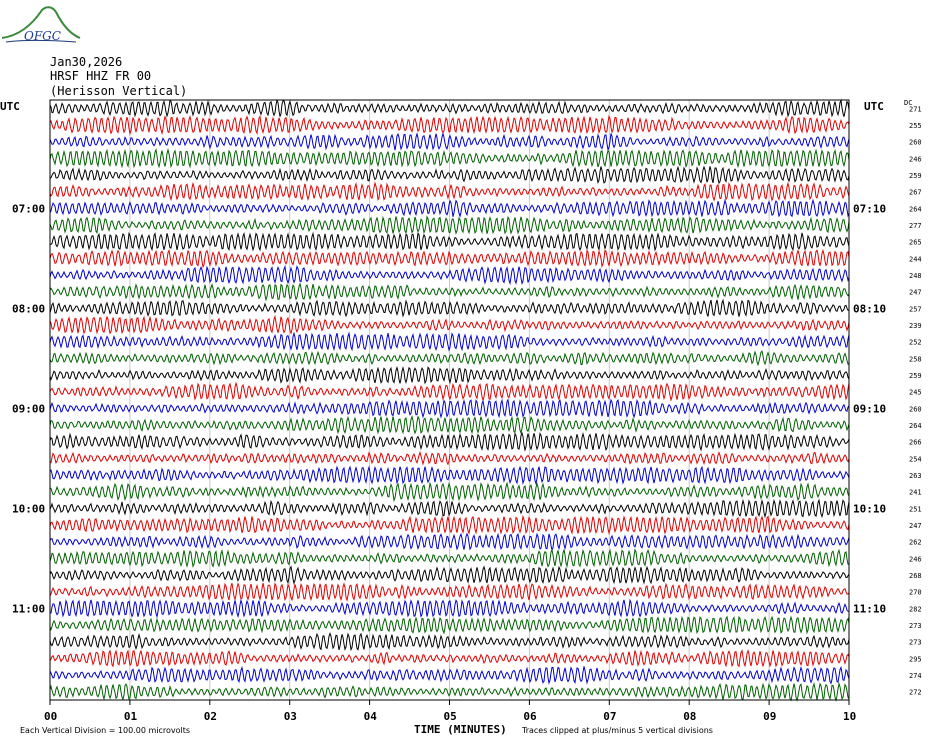  I want to click on left-time-label: 11:00, so click(28, 608).